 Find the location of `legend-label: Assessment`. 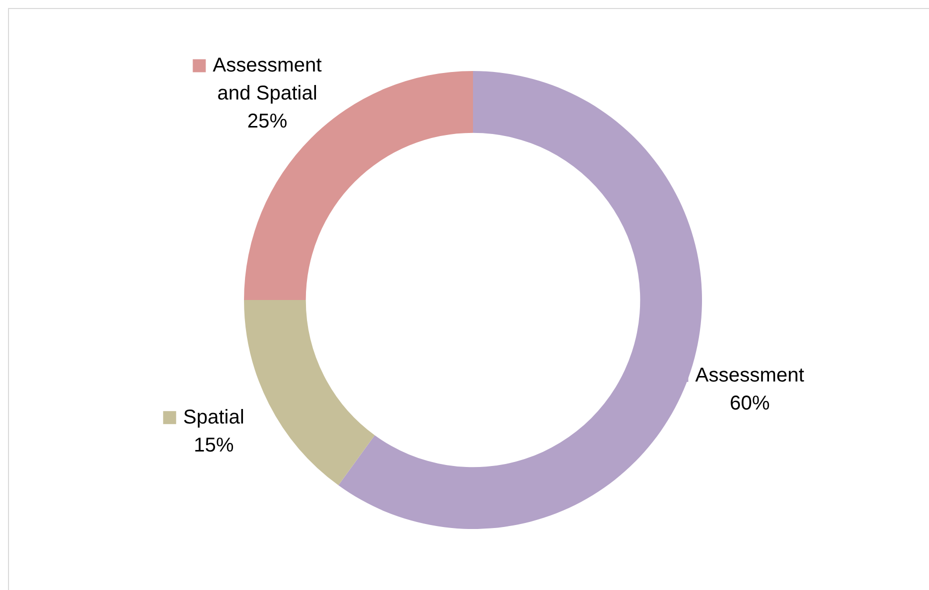

legend-label: Assessment is located at coordinates (750, 375).